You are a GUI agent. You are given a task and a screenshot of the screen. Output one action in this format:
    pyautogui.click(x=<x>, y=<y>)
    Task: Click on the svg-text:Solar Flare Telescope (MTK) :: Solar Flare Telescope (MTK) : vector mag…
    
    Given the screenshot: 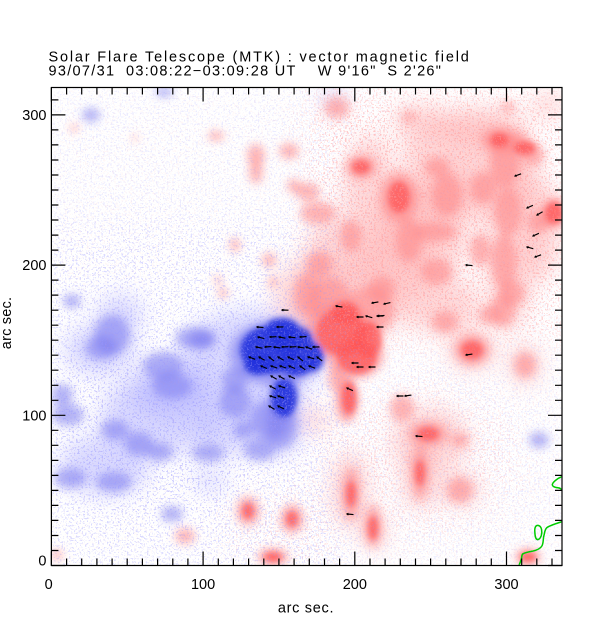 What is the action you would take?
    pyautogui.click(x=260, y=58)
    